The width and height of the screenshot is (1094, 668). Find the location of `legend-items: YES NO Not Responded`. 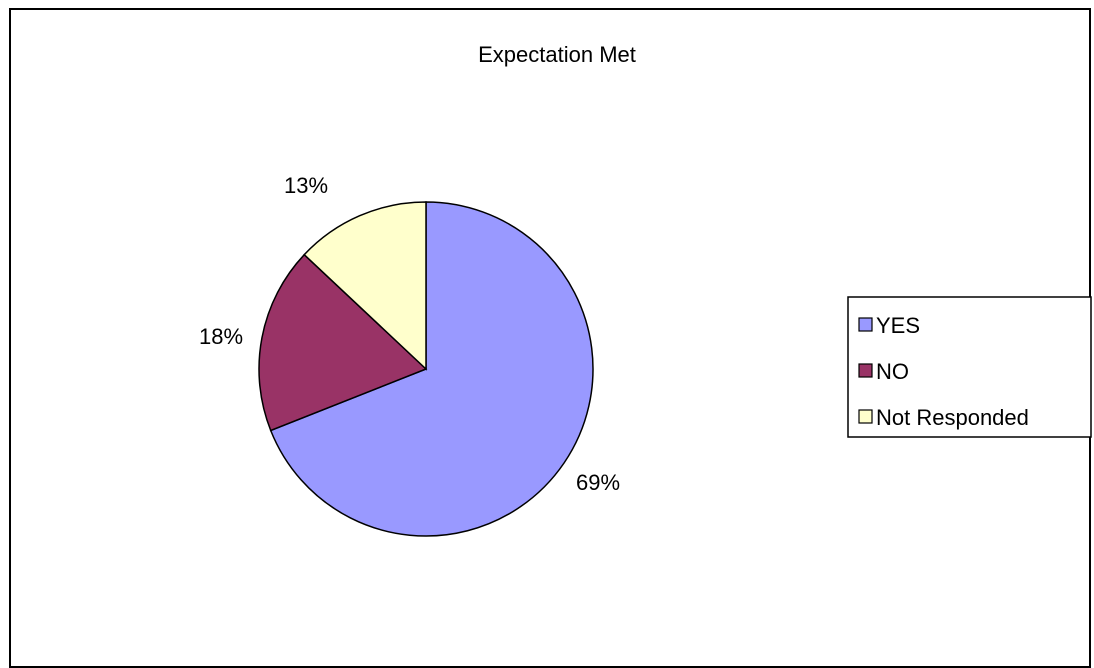

legend-items: YES NO Not Responded is located at coordinates (943, 371).